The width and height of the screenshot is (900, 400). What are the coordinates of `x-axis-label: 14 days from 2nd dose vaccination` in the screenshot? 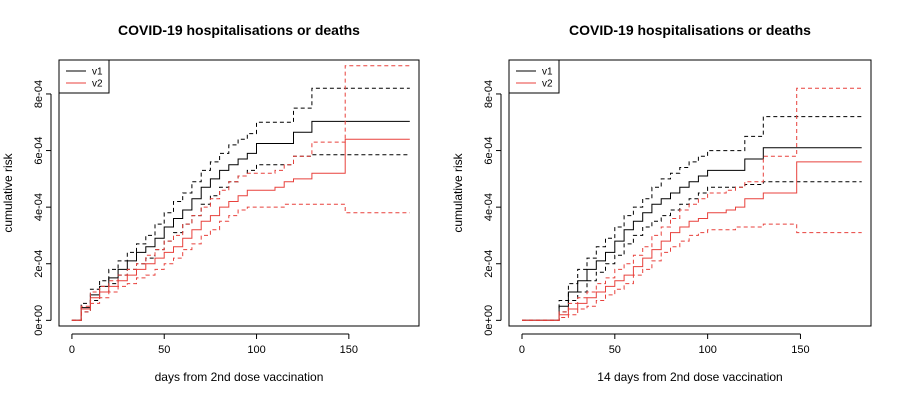 It's located at (689, 377).